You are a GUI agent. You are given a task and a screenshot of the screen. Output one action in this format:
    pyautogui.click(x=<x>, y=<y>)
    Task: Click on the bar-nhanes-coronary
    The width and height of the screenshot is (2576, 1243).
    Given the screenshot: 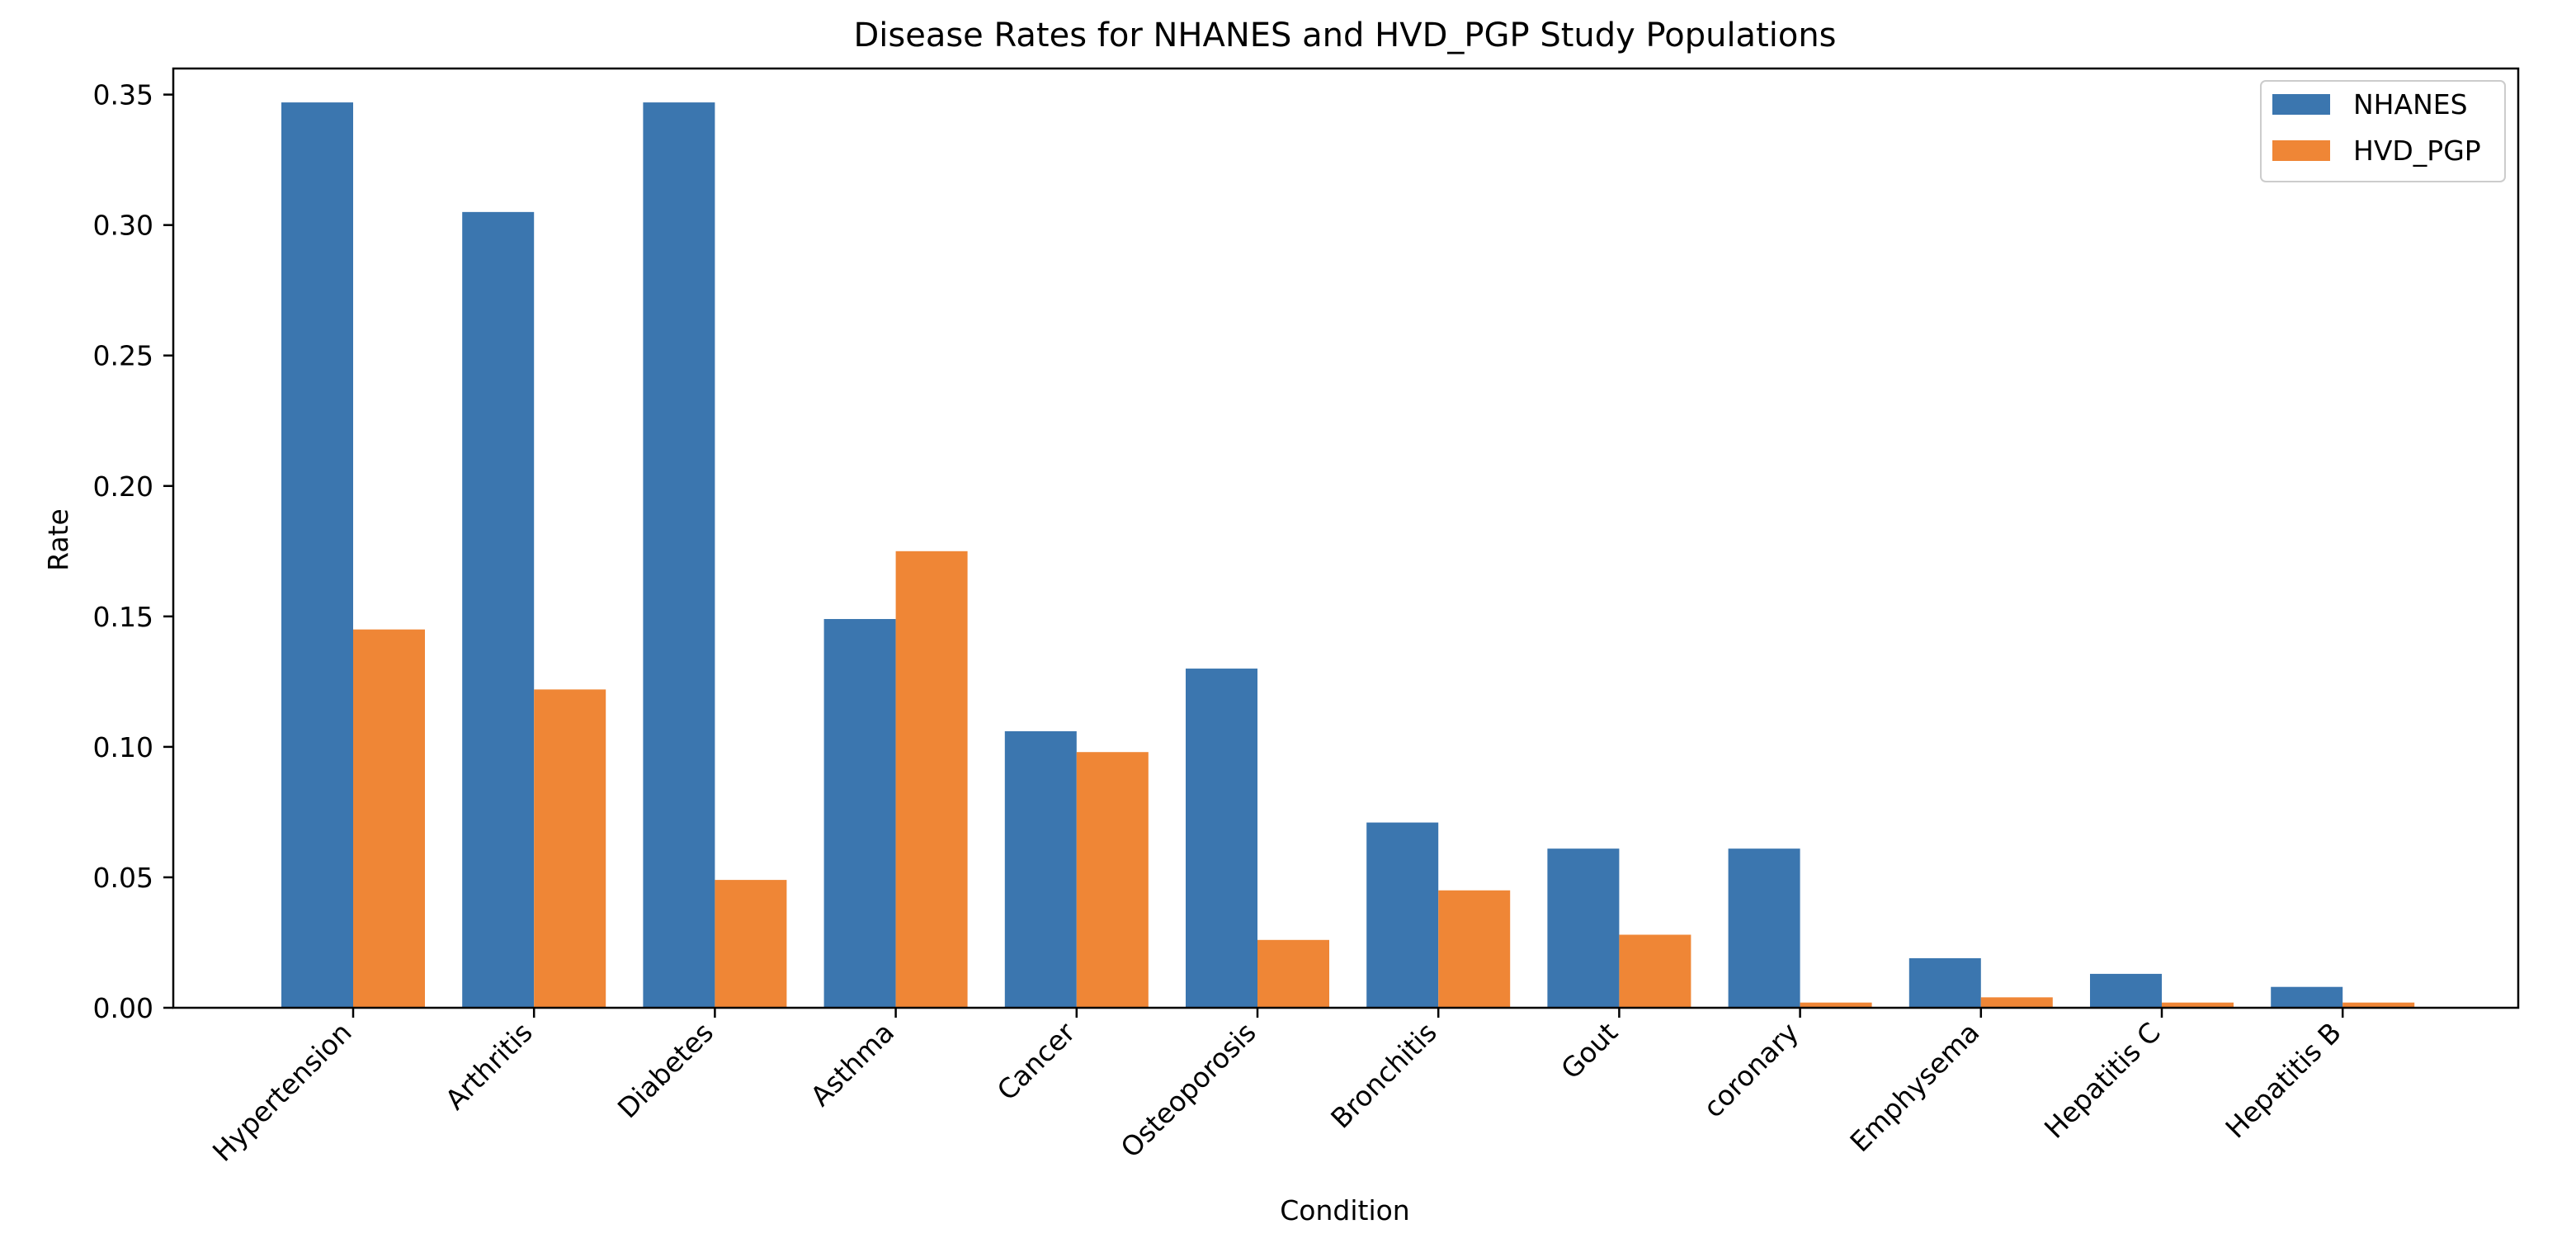 What is the action you would take?
    pyautogui.click(x=1764, y=928)
    